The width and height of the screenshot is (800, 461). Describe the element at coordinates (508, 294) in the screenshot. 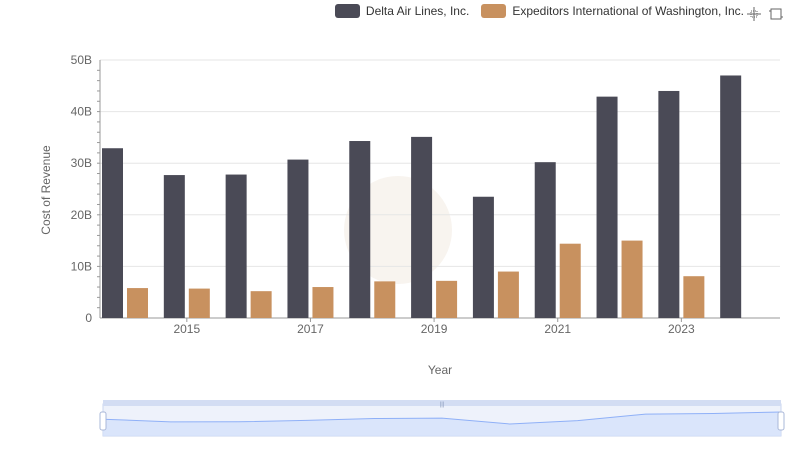

I see `bar-expeditors-2020` at that location.